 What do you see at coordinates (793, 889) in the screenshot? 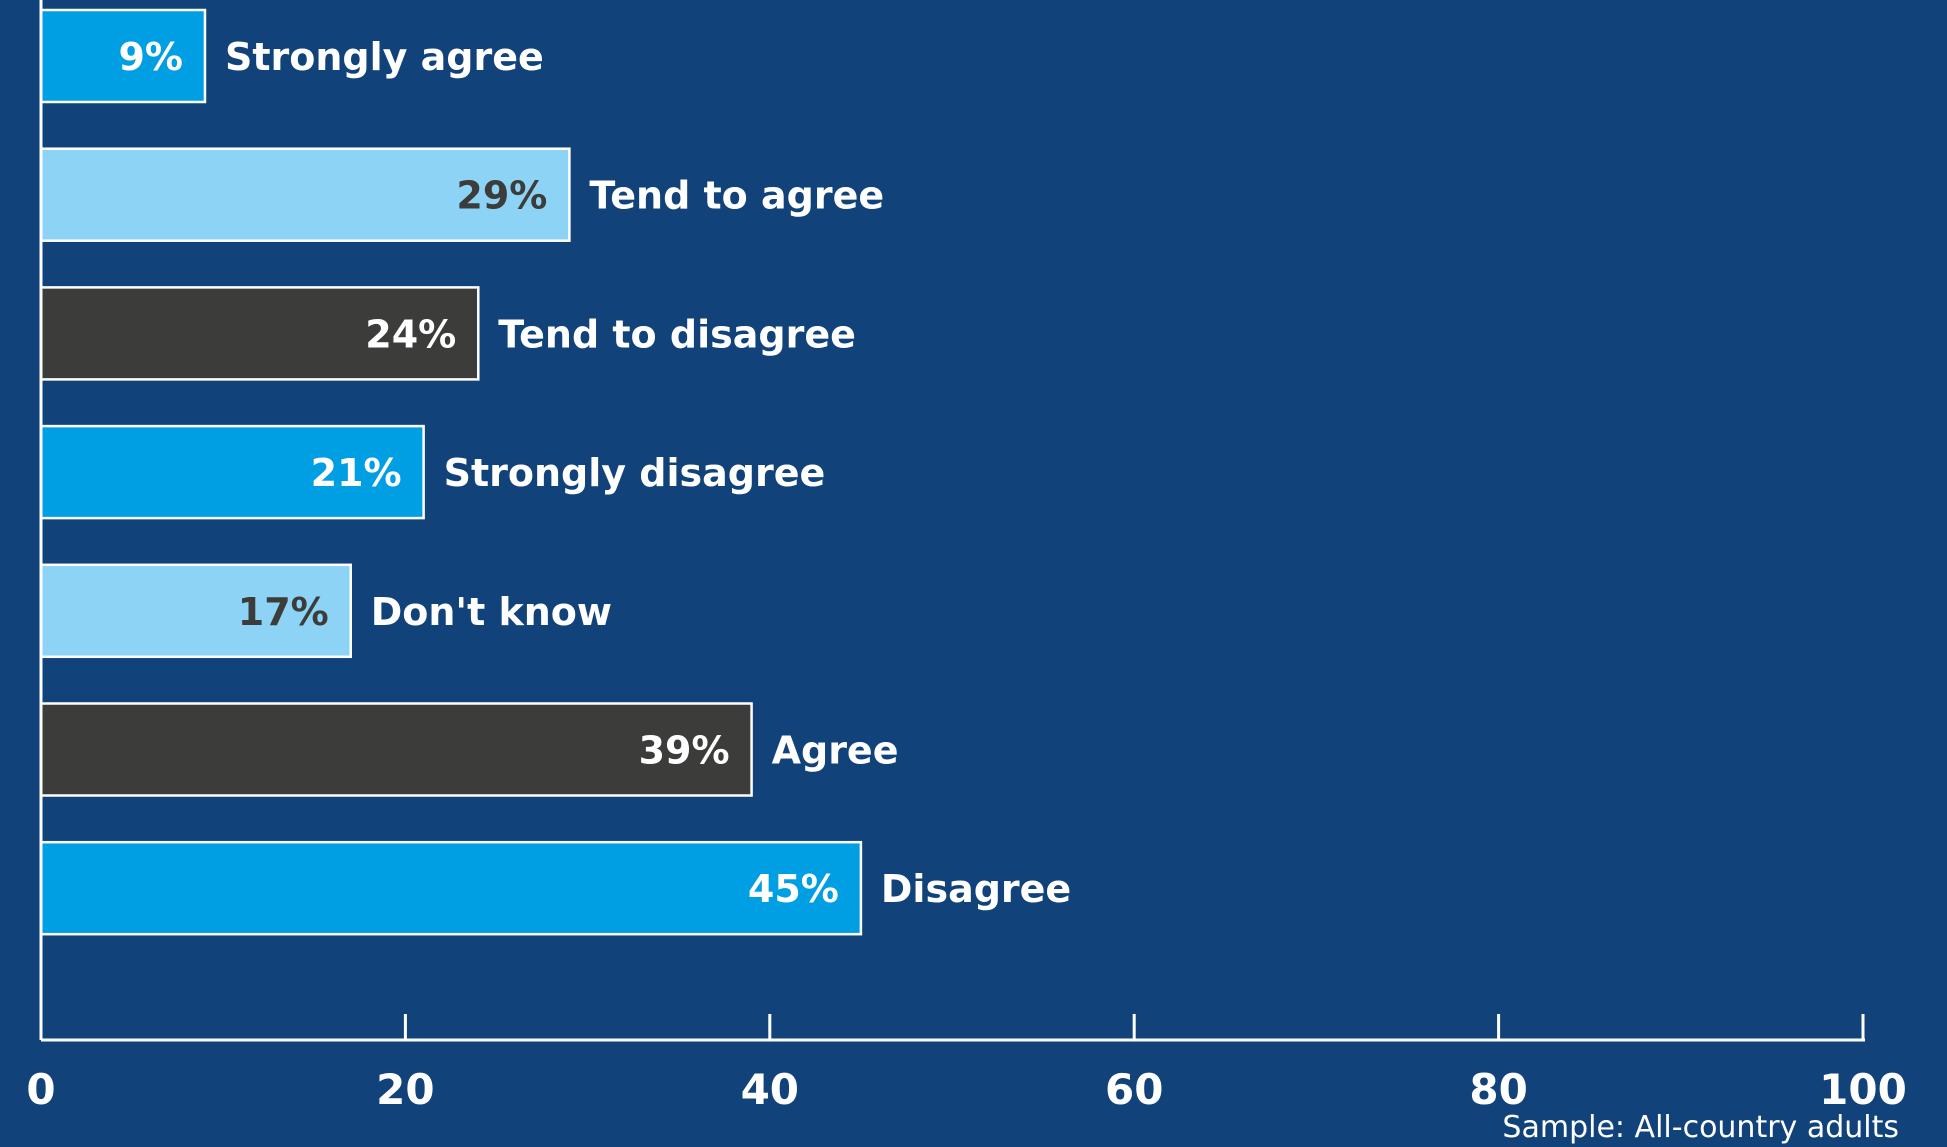
I see `bar-value-label: 45%` at bounding box center [793, 889].